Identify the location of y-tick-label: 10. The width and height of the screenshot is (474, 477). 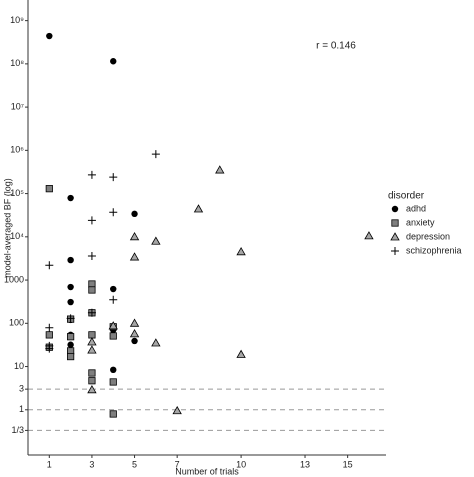
(19, 366).